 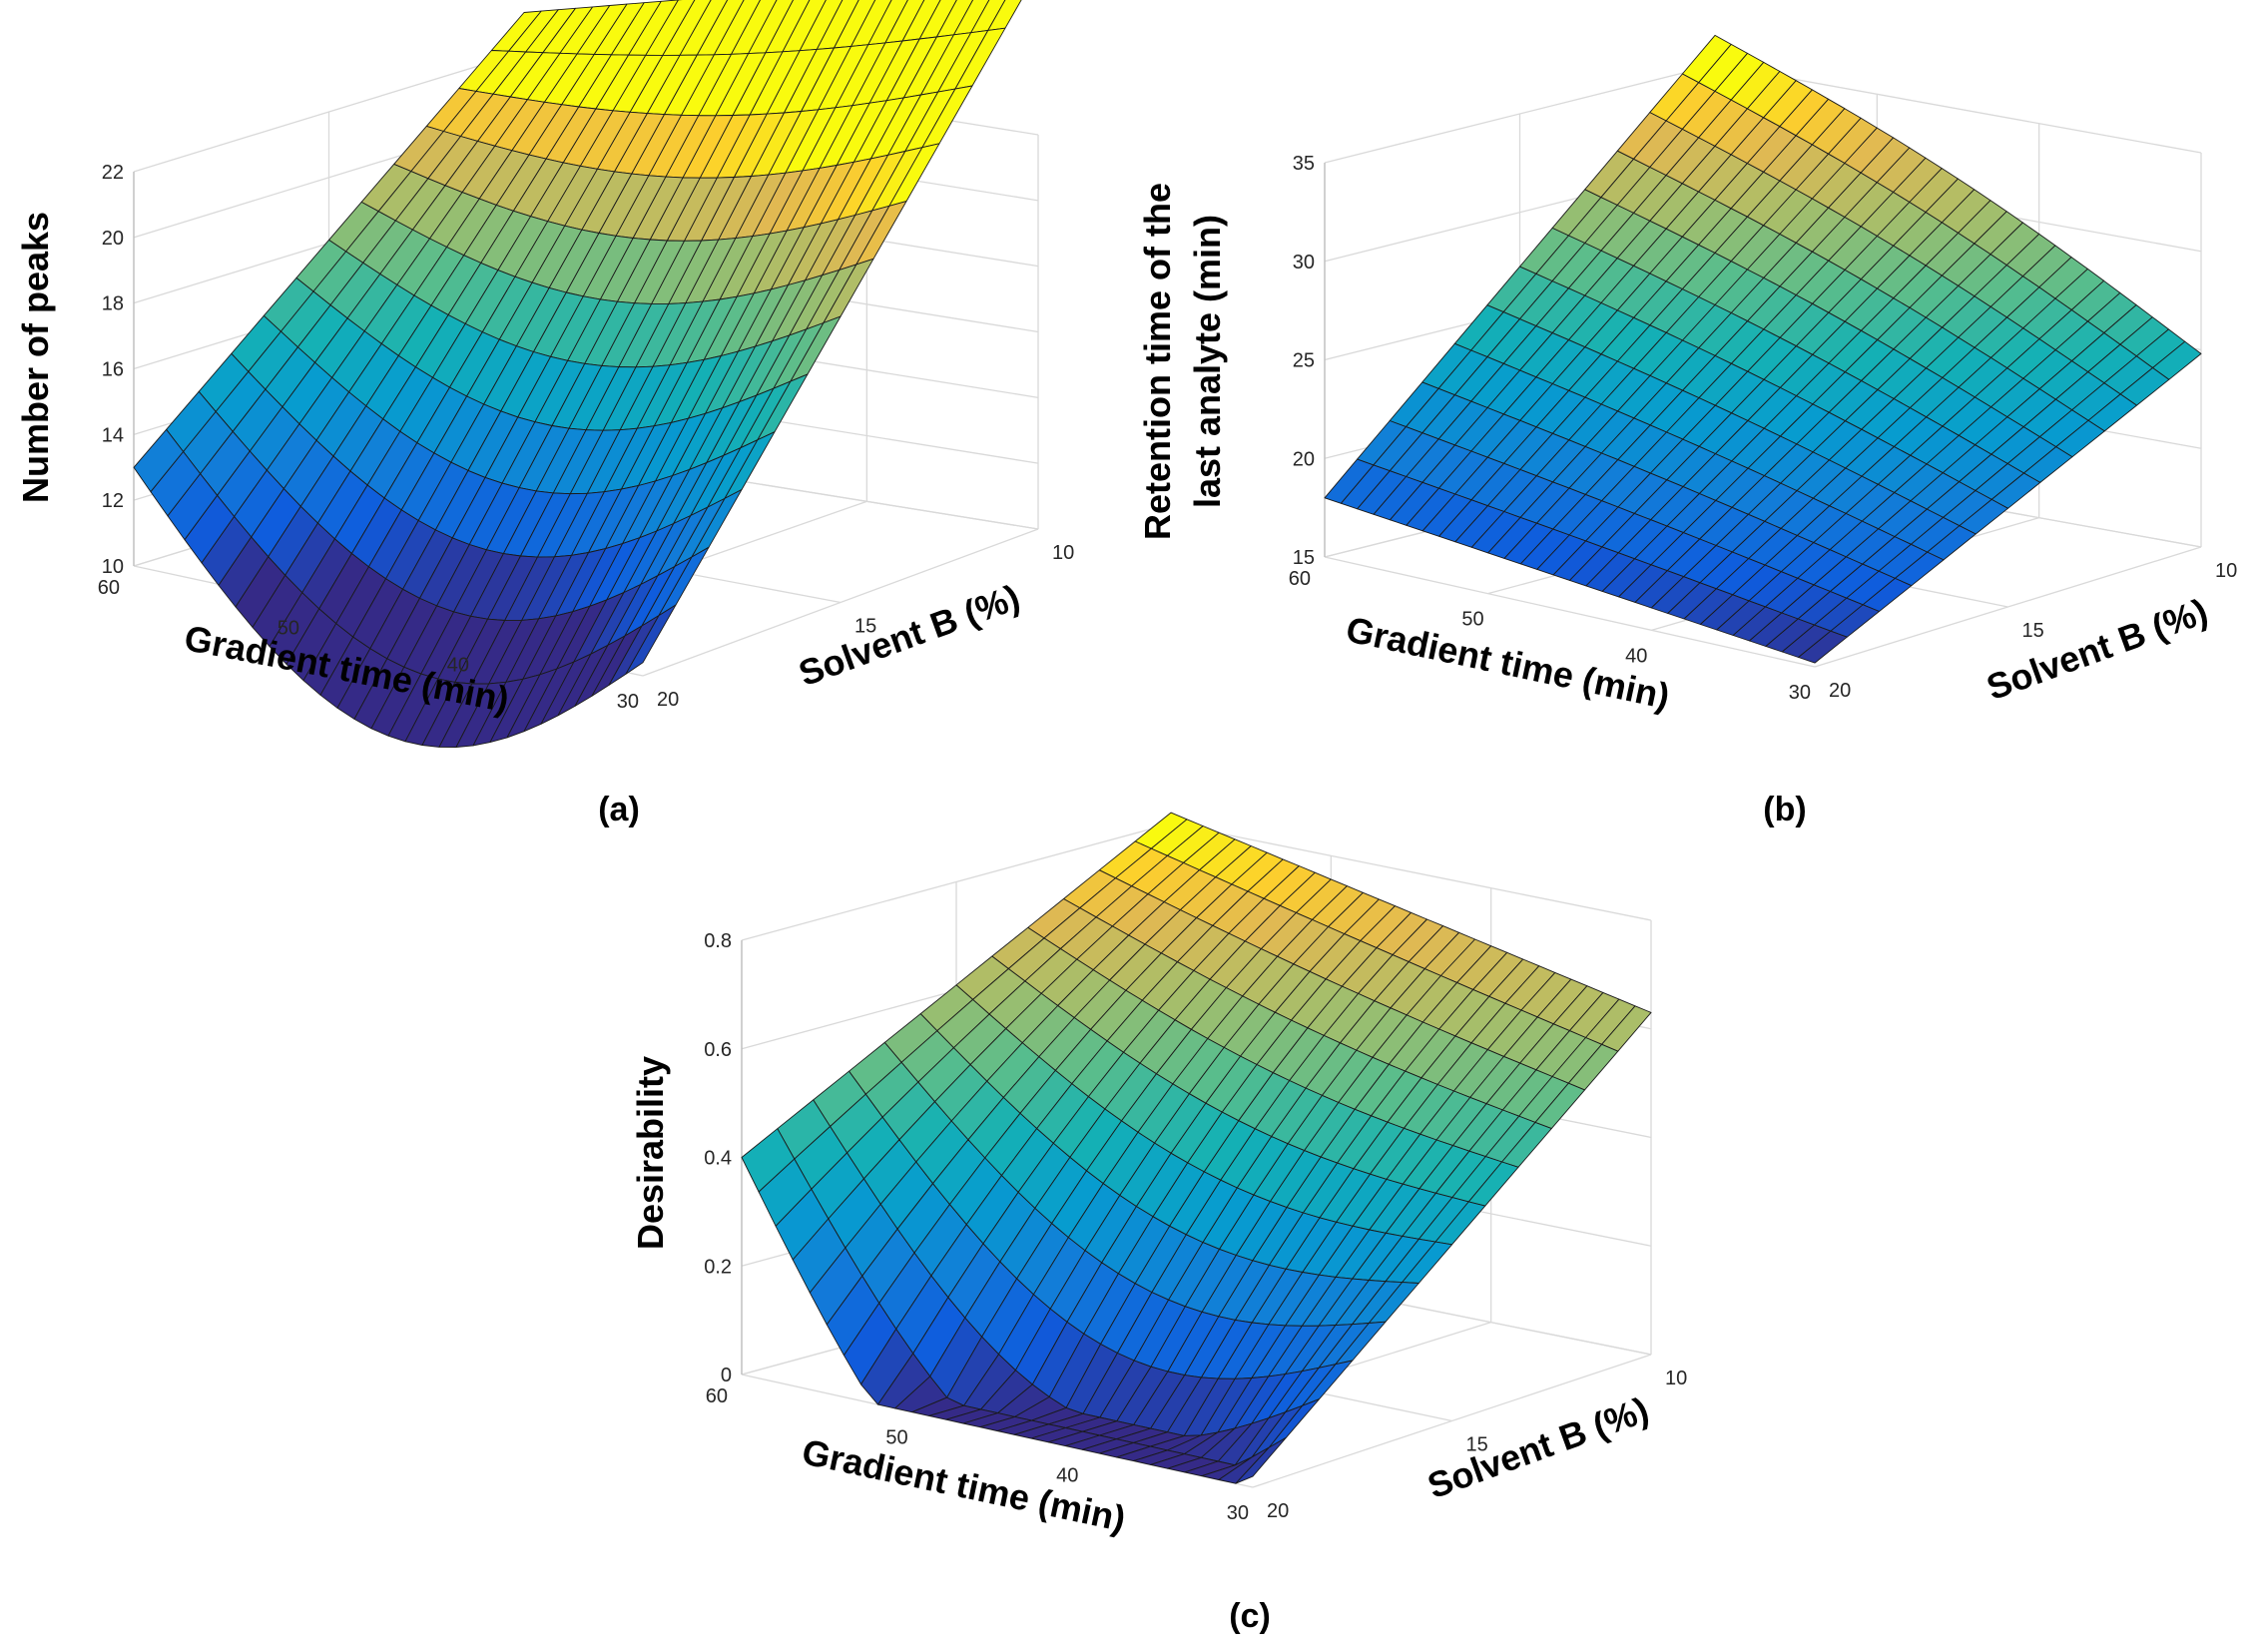 What do you see at coordinates (113, 173) in the screenshot?
I see `z-tick-label: 22` at bounding box center [113, 173].